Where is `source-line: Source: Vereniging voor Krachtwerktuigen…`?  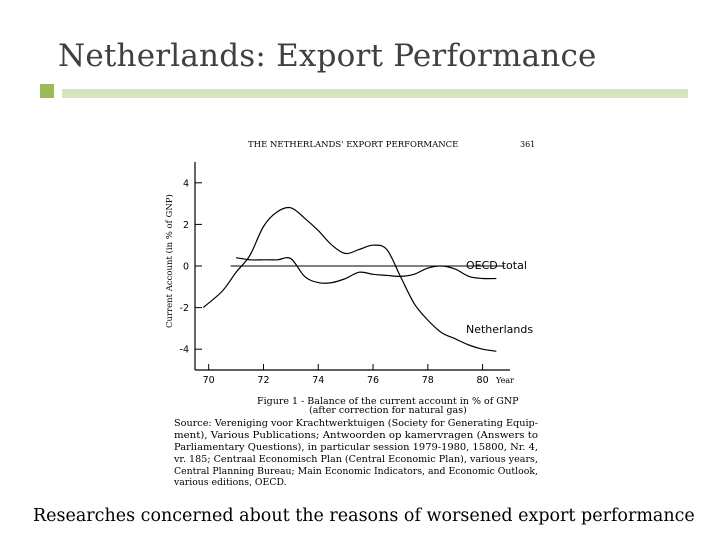 source-line: Source: Vereniging voor Krachtwerktuigen… is located at coordinates (356, 423).